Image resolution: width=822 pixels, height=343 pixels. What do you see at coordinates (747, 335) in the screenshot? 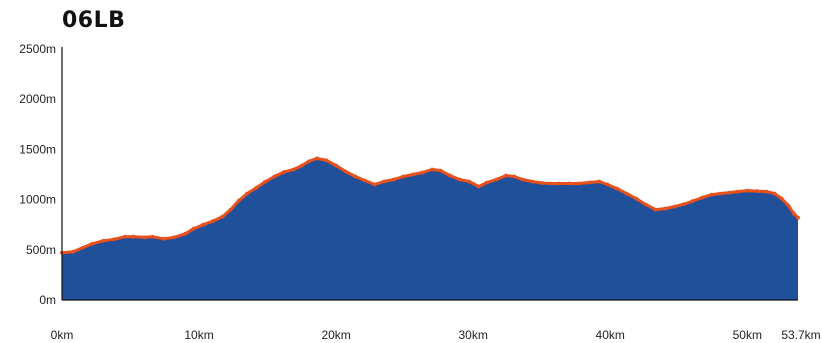
I see `x-tick-label: 50km` at bounding box center [747, 335].